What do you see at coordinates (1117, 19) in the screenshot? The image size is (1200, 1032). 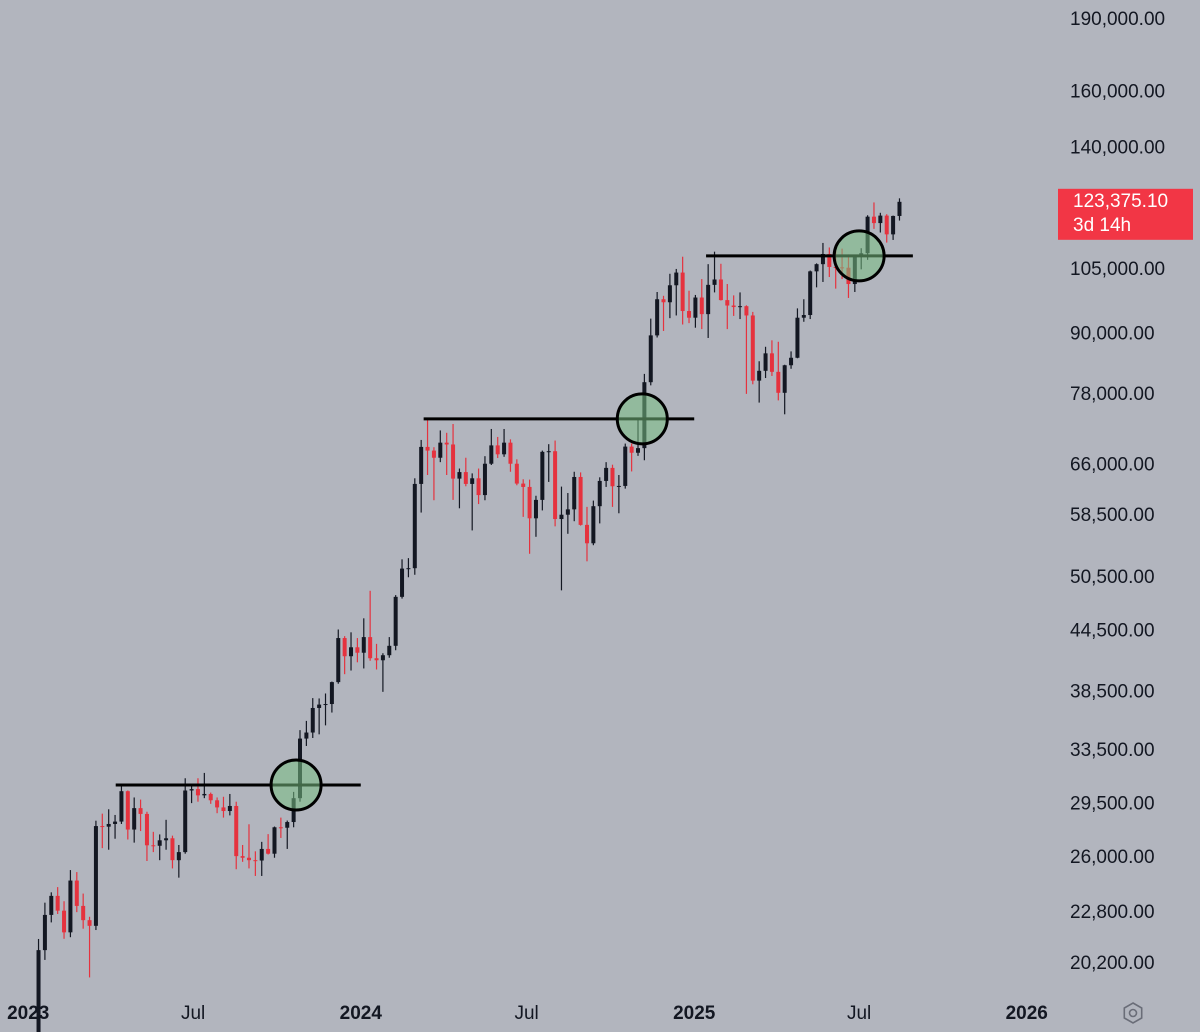 I see `y-tick-label: 190,000.00` at bounding box center [1117, 19].